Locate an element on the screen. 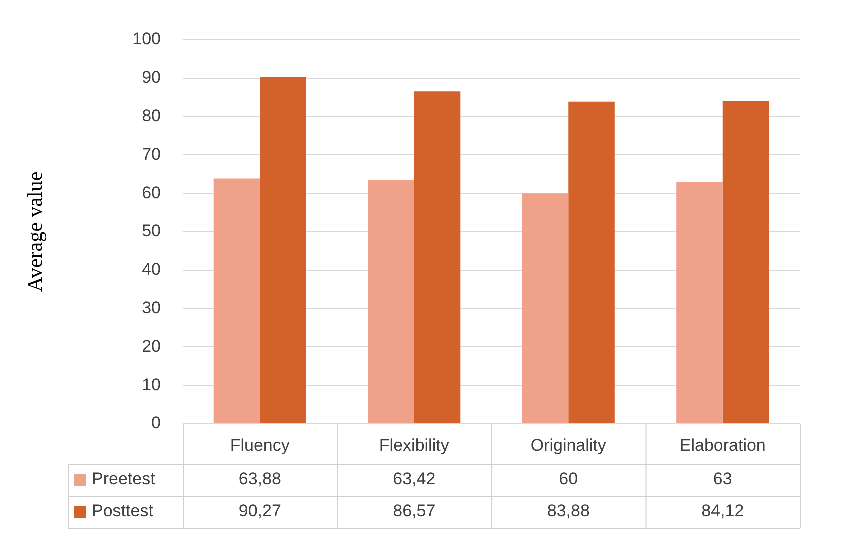 Image resolution: width=865 pixels, height=538 pixels. data-label: 63,88 is located at coordinates (260, 479).